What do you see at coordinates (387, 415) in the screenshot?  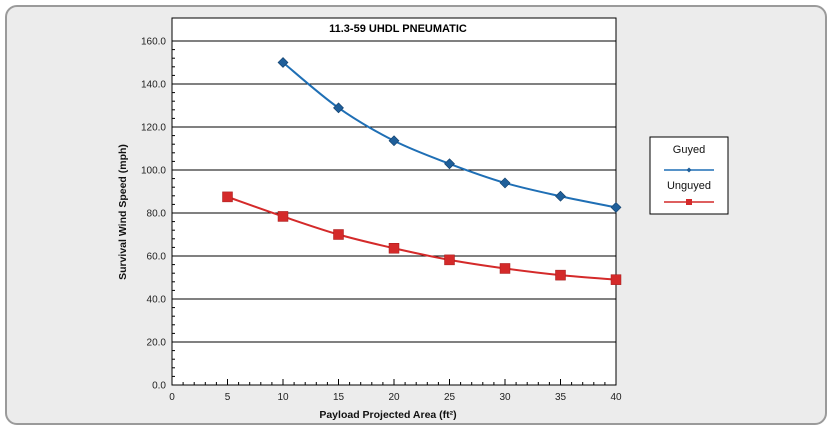 I see `x-axis-title: Payload Projected Area (ft²)` at bounding box center [387, 415].